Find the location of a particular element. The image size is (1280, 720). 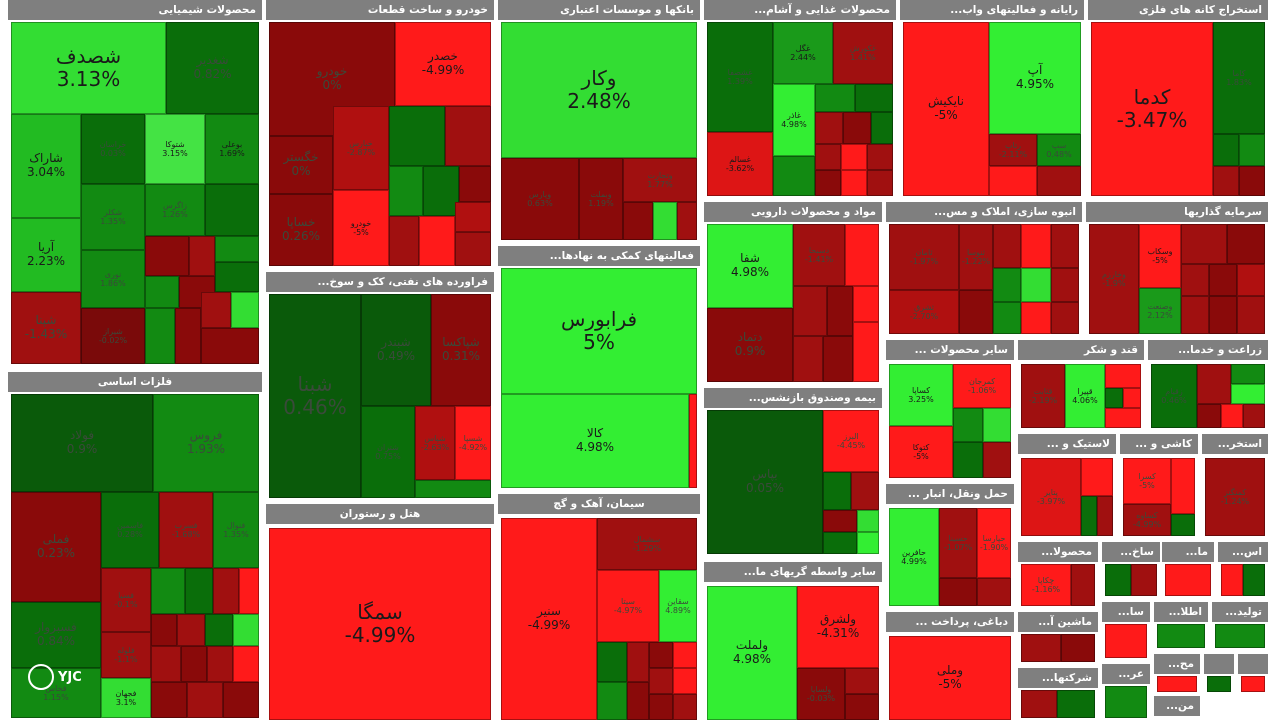

stock-tile: غکورش 1.41% is located at coordinates (863, 53).